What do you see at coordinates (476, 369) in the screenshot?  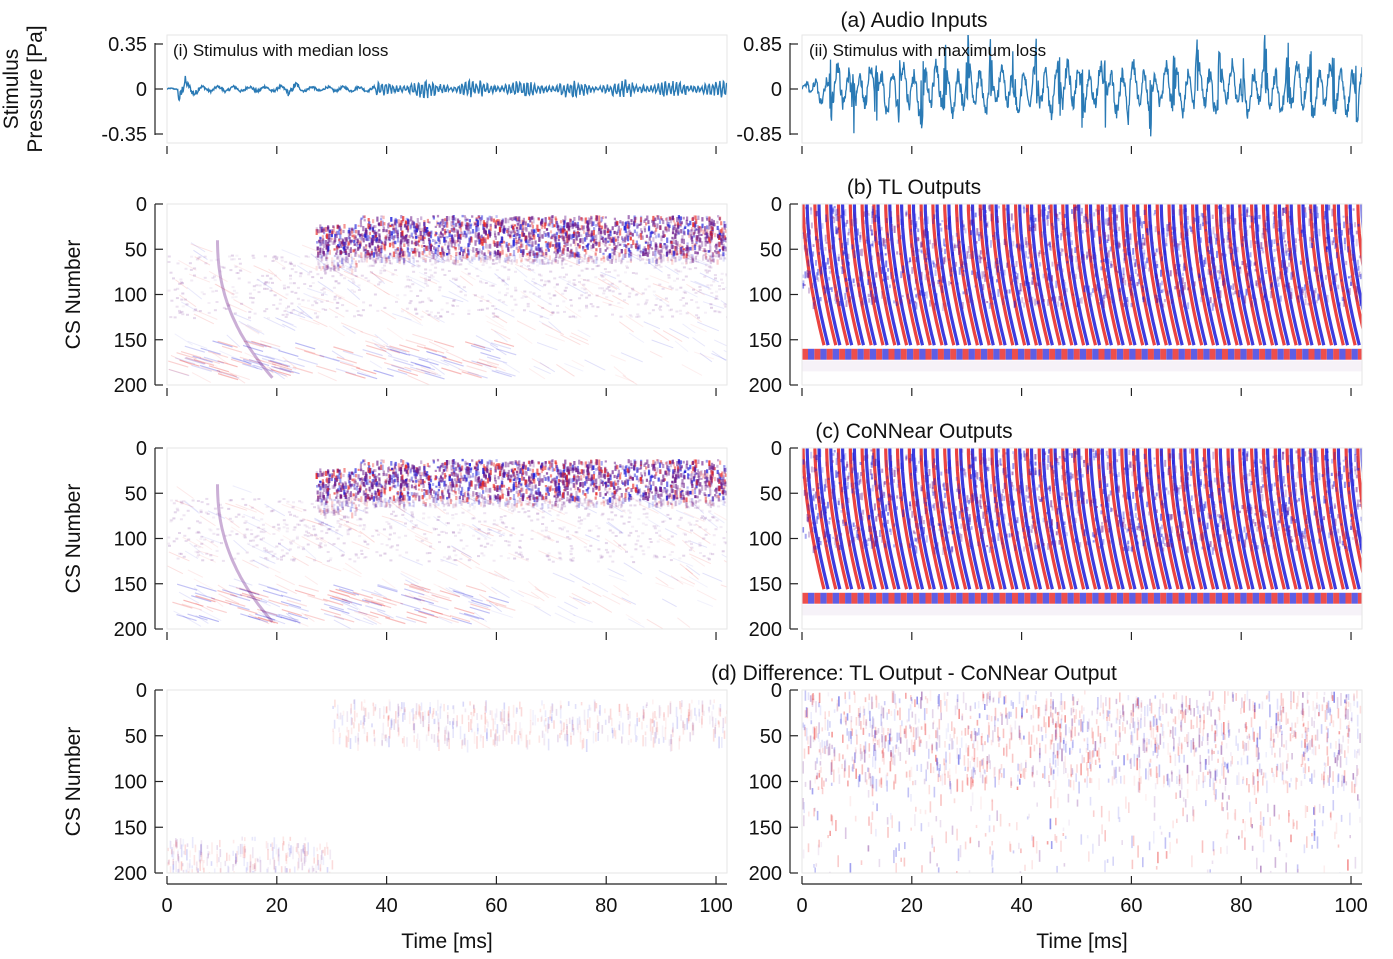 I see `heat-low-band` at bounding box center [476, 369].